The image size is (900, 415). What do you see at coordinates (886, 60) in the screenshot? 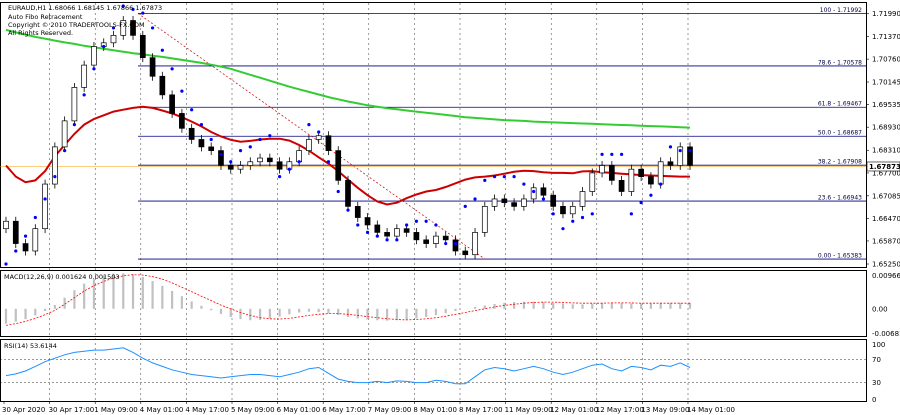
I see `price-tick-label: 1.70760` at bounding box center [886, 60].